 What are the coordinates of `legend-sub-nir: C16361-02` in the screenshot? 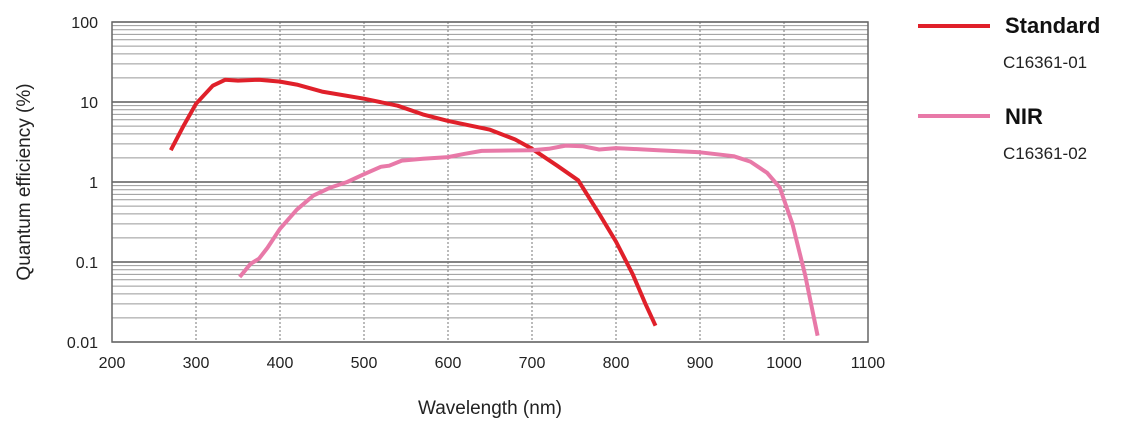 It's located at (1045, 153).